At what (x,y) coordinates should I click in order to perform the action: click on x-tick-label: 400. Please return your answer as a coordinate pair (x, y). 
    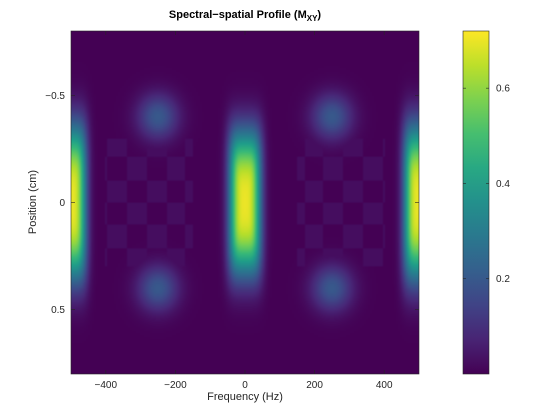
    Looking at the image, I should click on (384, 385).